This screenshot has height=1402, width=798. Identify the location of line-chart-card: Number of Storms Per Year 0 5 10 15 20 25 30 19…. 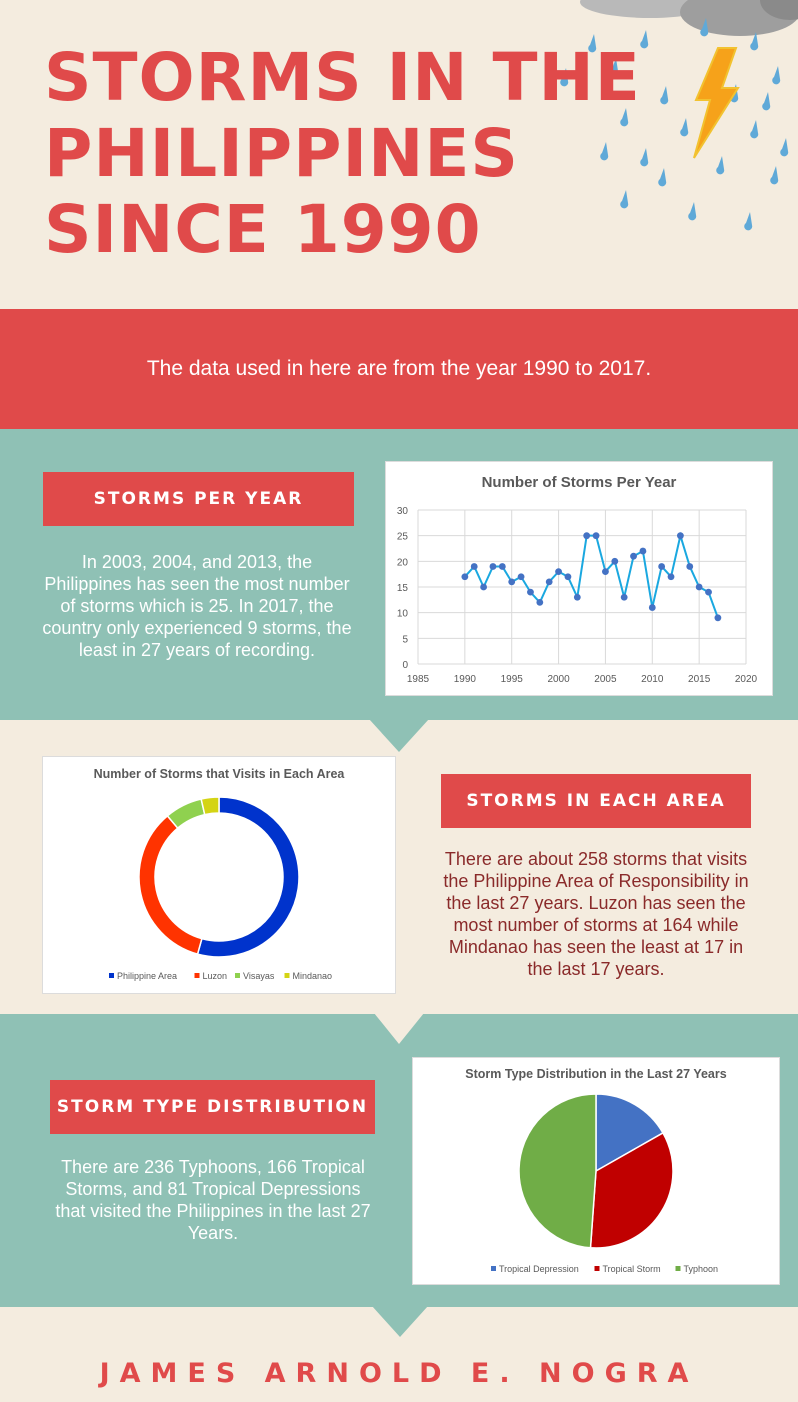
(579, 578).